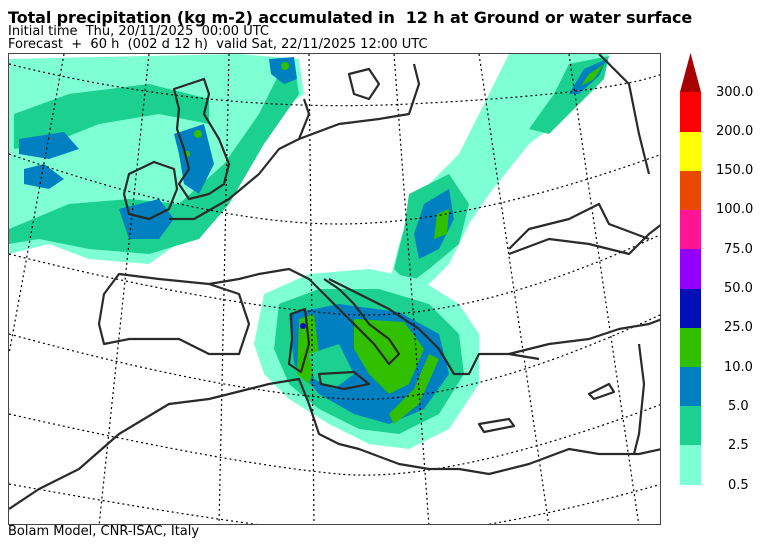 Image resolution: width=760 pixels, height=548 pixels. What do you see at coordinates (735, 209) in the screenshot?
I see `colorbar-label-100: 100.0` at bounding box center [735, 209].